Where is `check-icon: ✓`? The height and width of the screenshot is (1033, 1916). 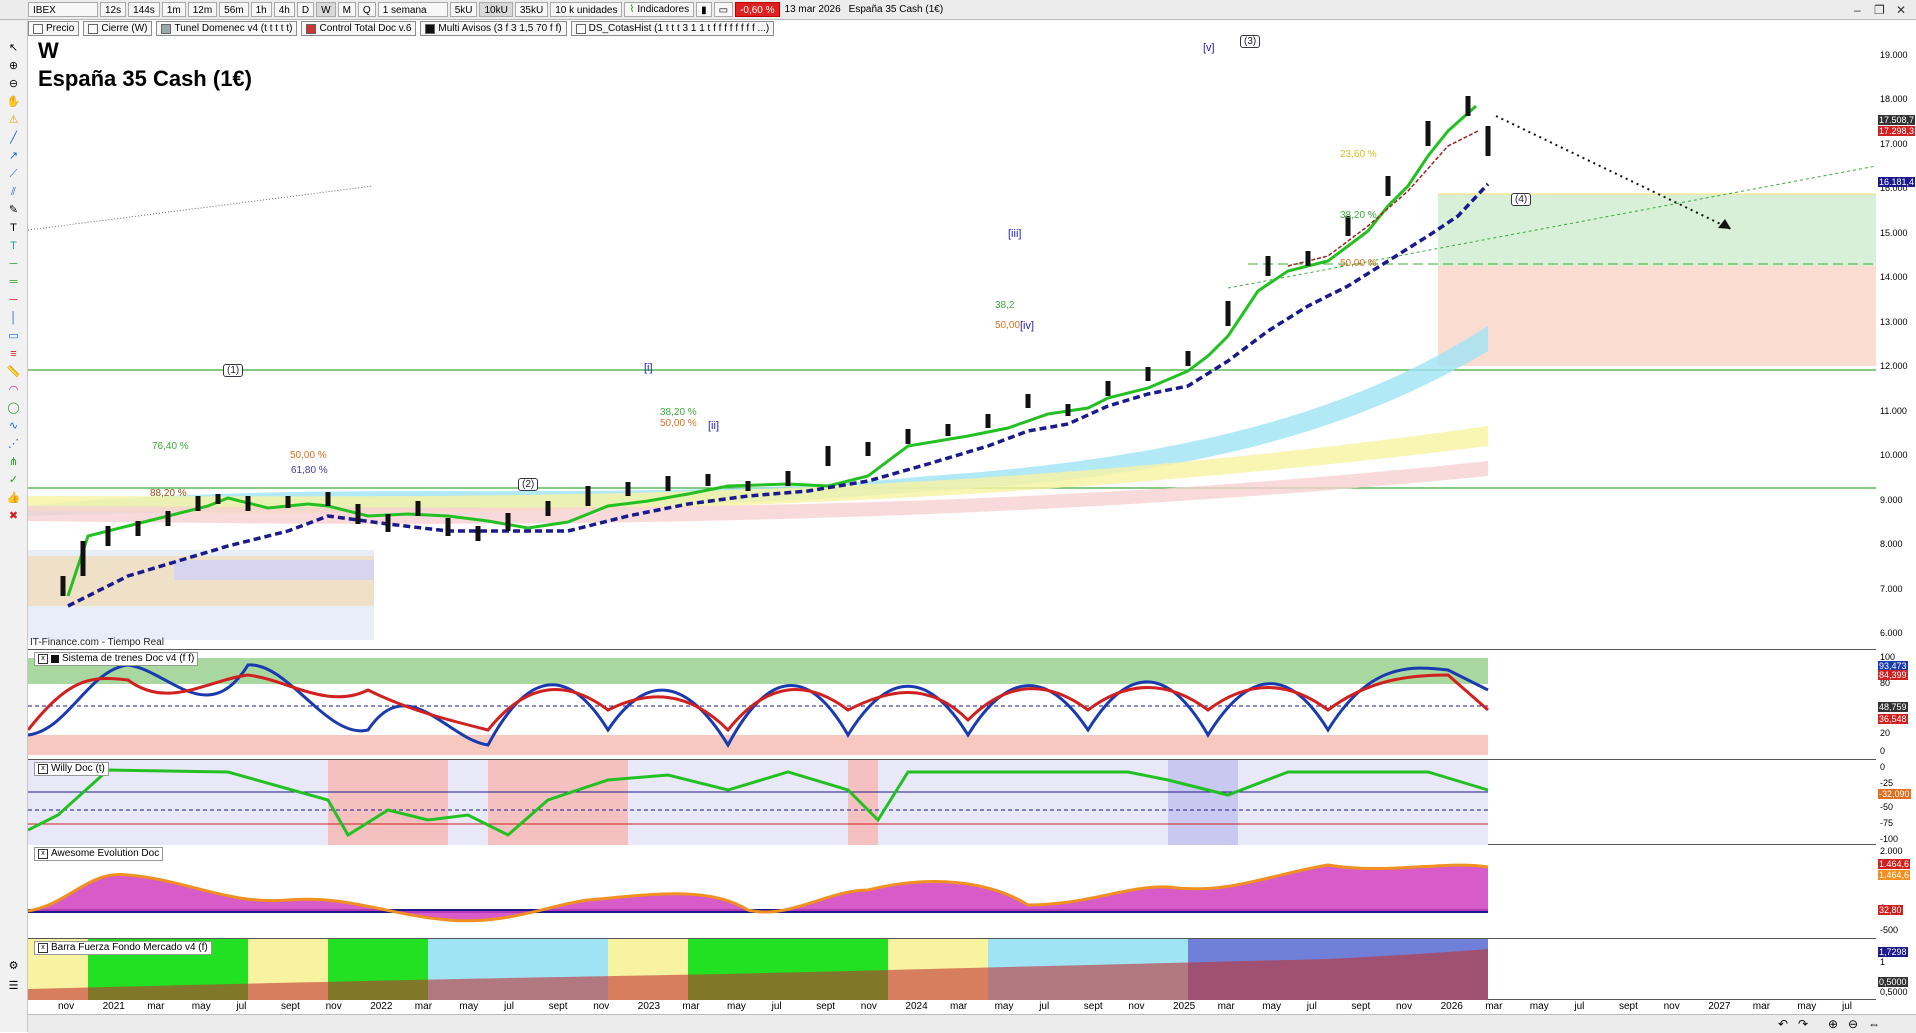 check-icon: ✓ is located at coordinates (13, 480).